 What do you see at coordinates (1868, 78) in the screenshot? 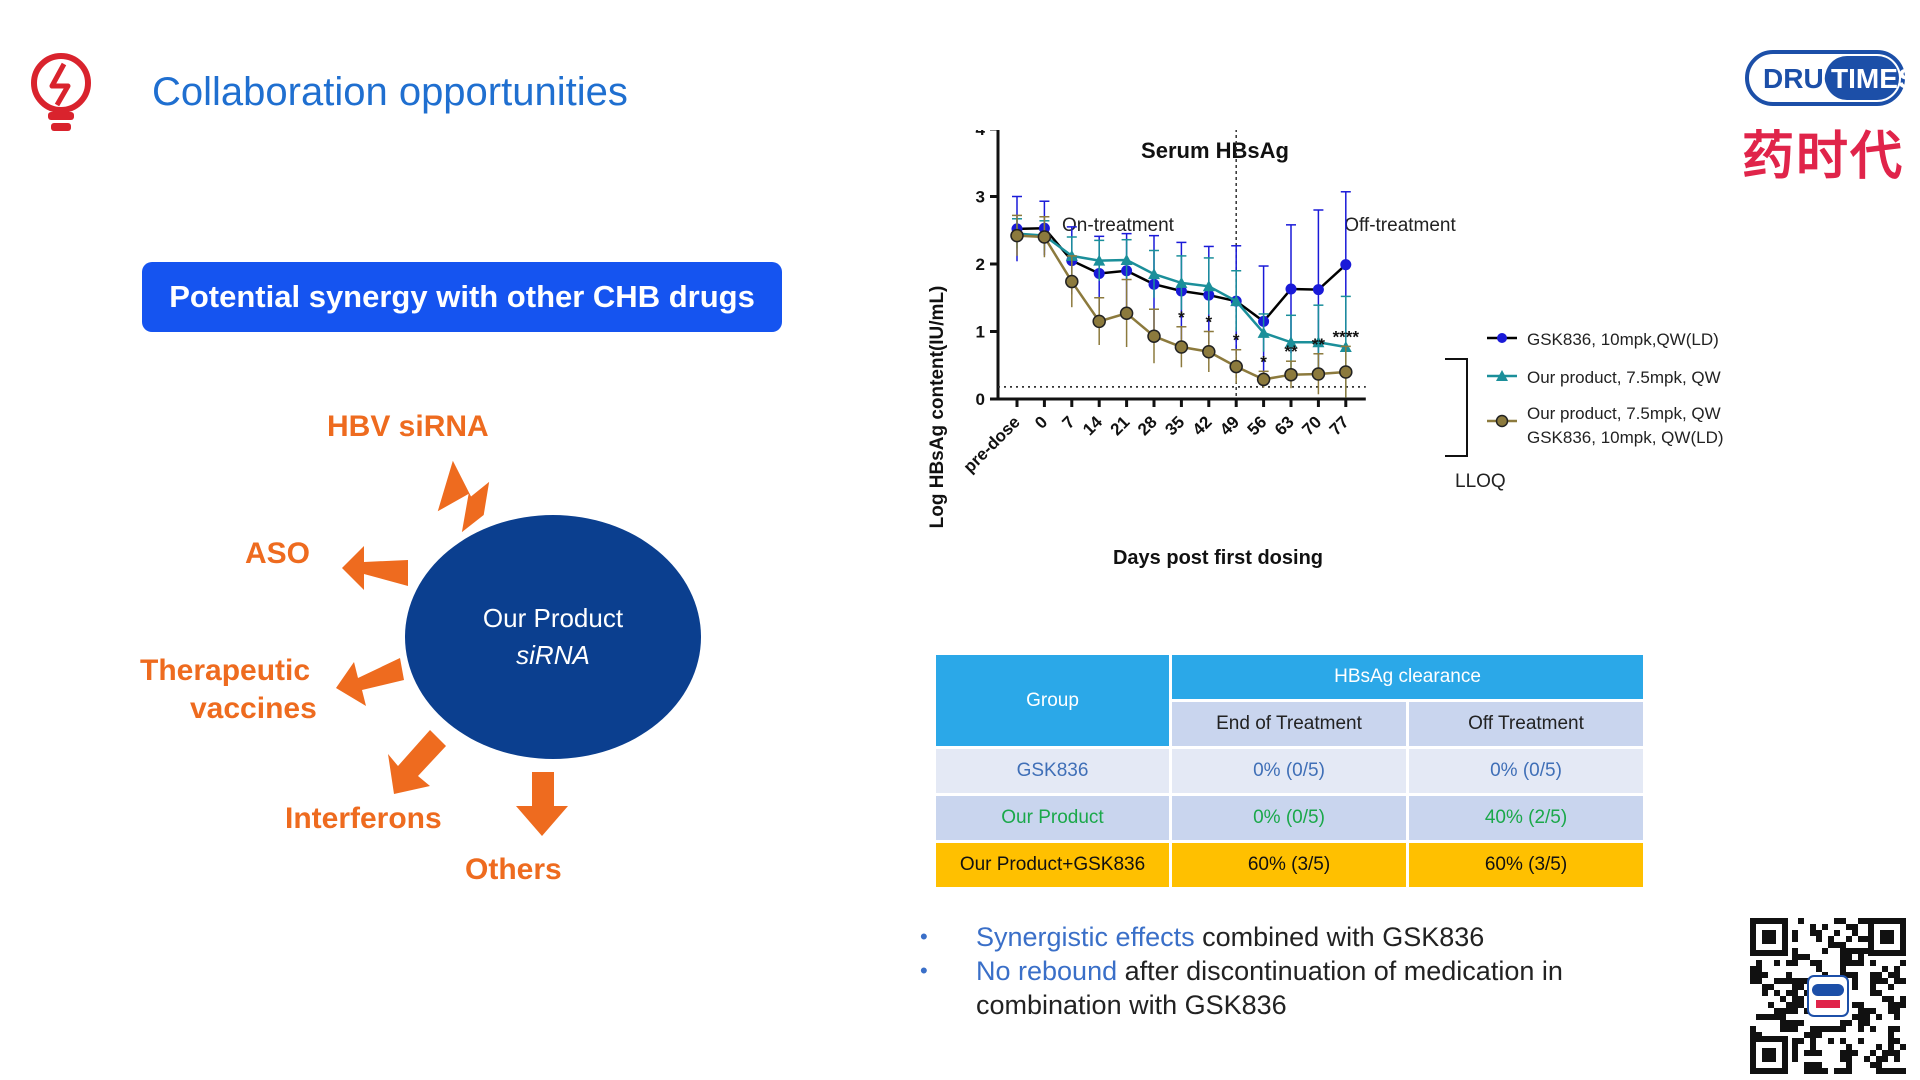
I see `svg-text: TIMES` at bounding box center [1868, 78].